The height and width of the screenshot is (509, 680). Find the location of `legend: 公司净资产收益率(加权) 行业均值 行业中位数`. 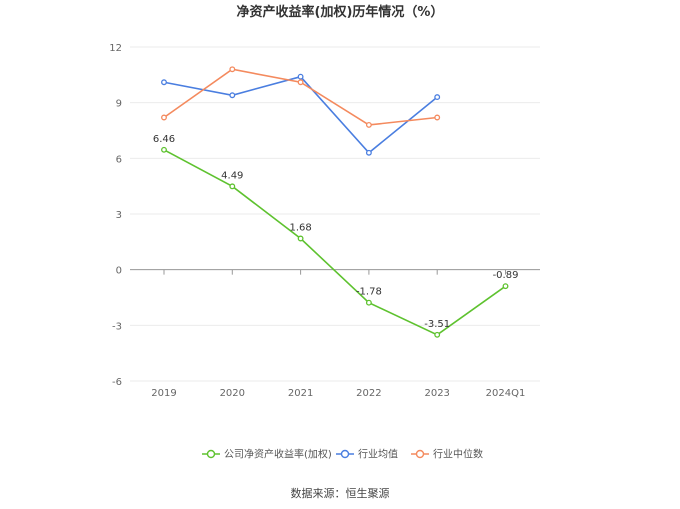

legend: 公司净资产收益率(加权) 行业均值 行业中位数 is located at coordinates (342, 454).